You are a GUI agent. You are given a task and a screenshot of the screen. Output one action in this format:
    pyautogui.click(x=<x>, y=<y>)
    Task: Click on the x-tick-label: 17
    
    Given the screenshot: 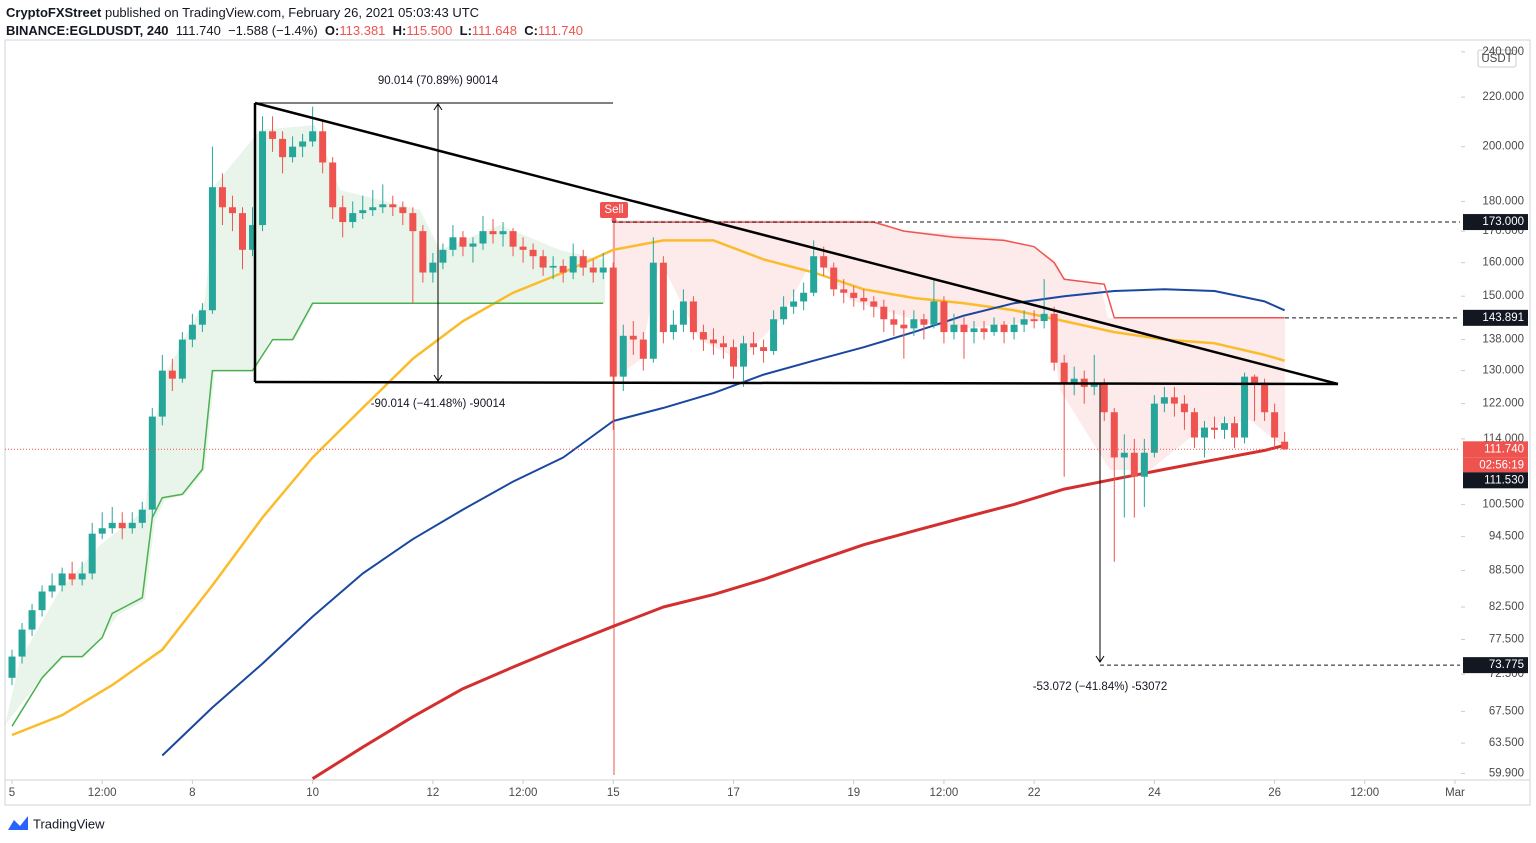 What is the action you would take?
    pyautogui.click(x=733, y=793)
    